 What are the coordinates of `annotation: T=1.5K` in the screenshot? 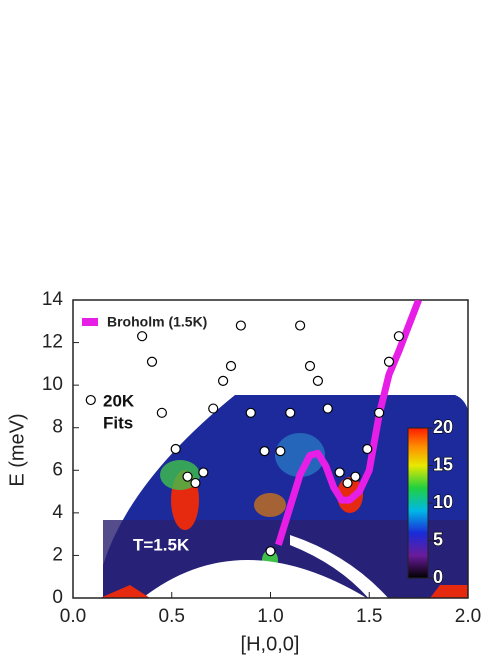 It's located at (161, 544).